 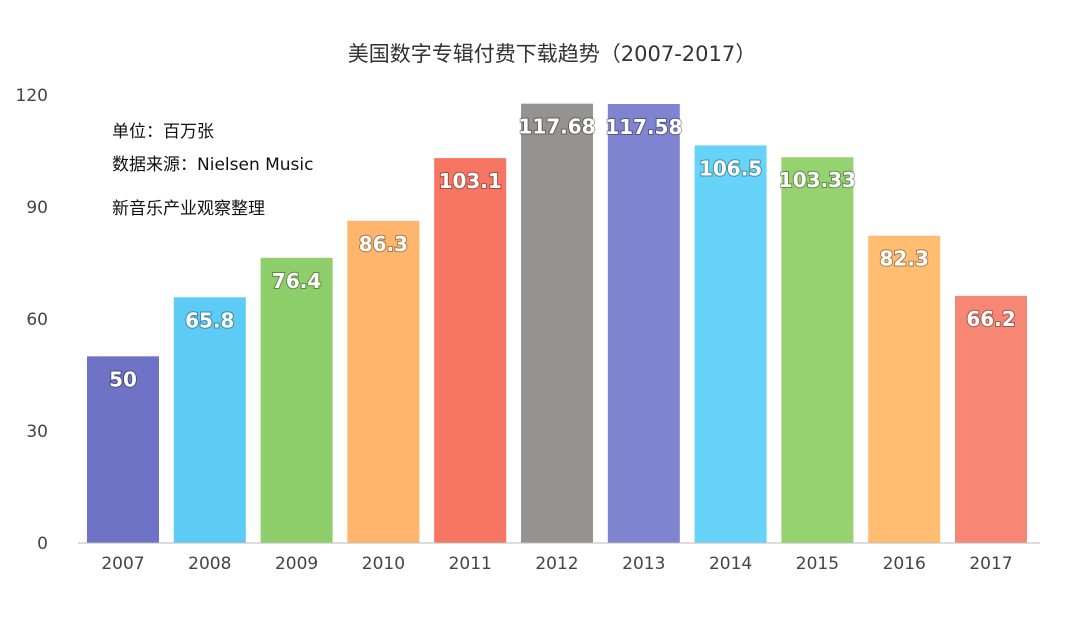 What do you see at coordinates (32, 96) in the screenshot?
I see `y-tick-label: 120` at bounding box center [32, 96].